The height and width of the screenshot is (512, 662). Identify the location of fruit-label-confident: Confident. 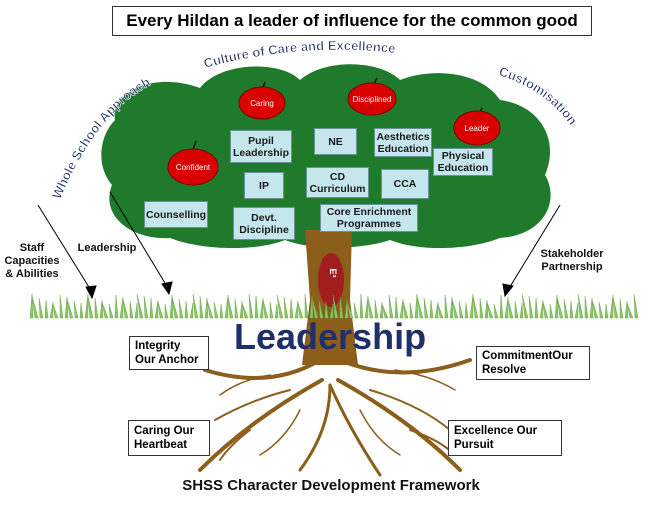
(193, 167).